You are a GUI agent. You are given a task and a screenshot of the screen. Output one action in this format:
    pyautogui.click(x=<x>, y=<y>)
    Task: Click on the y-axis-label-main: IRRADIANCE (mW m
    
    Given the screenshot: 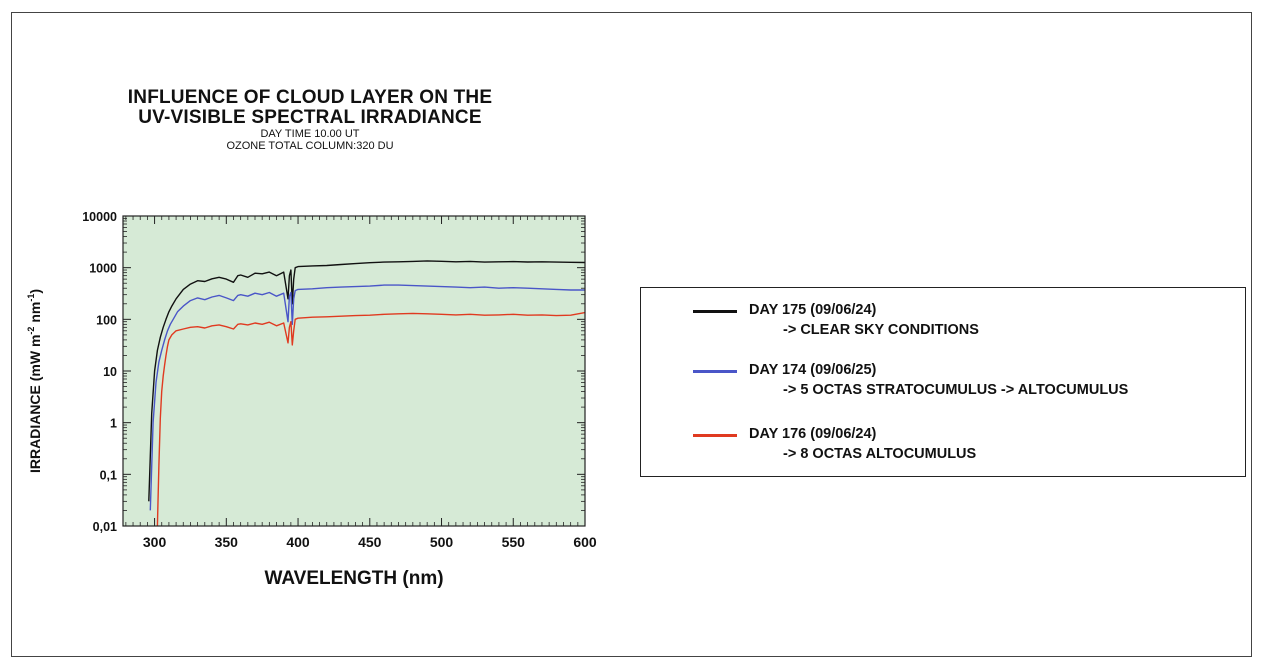 What is the action you would take?
    pyautogui.click(x=35, y=404)
    